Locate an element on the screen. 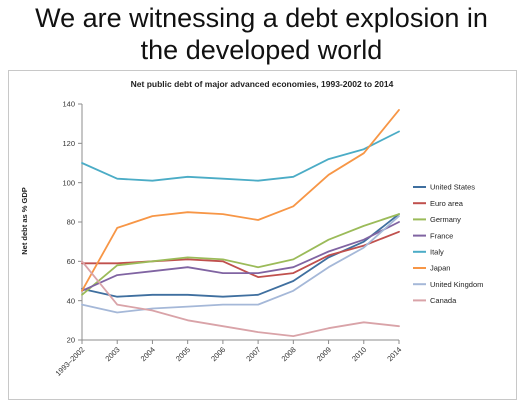 This screenshot has height=402, width=523. x-tick-label: 2005 is located at coordinates (183, 354).